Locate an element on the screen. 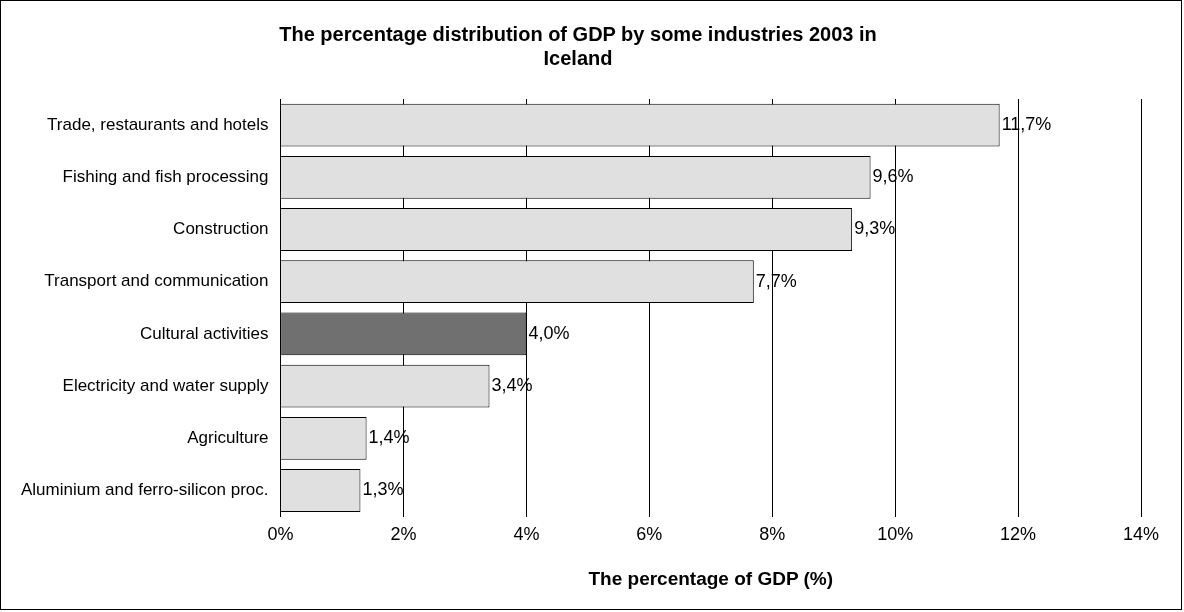 This screenshot has width=1184, height=612. x-axis-title: The percentage of GDP (%) is located at coordinates (711, 578).